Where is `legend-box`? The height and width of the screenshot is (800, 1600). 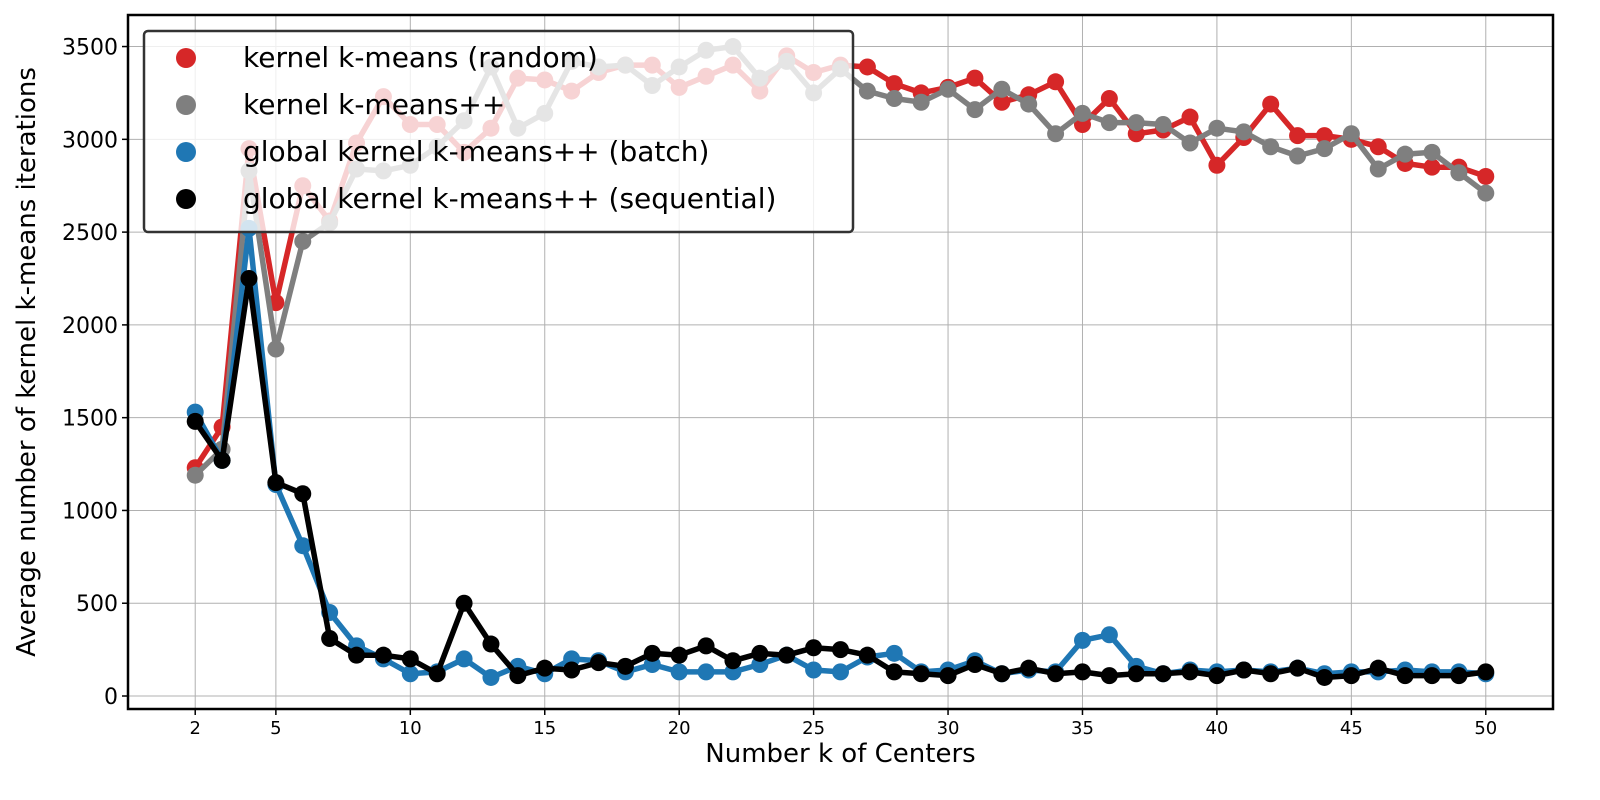 legend-box is located at coordinates (498, 131).